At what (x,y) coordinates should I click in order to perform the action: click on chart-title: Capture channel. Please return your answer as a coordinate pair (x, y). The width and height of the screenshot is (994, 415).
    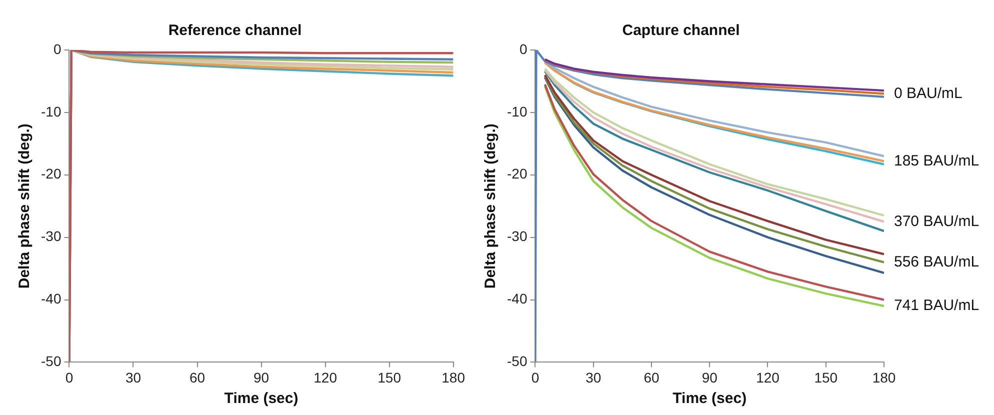
    Looking at the image, I should click on (681, 31).